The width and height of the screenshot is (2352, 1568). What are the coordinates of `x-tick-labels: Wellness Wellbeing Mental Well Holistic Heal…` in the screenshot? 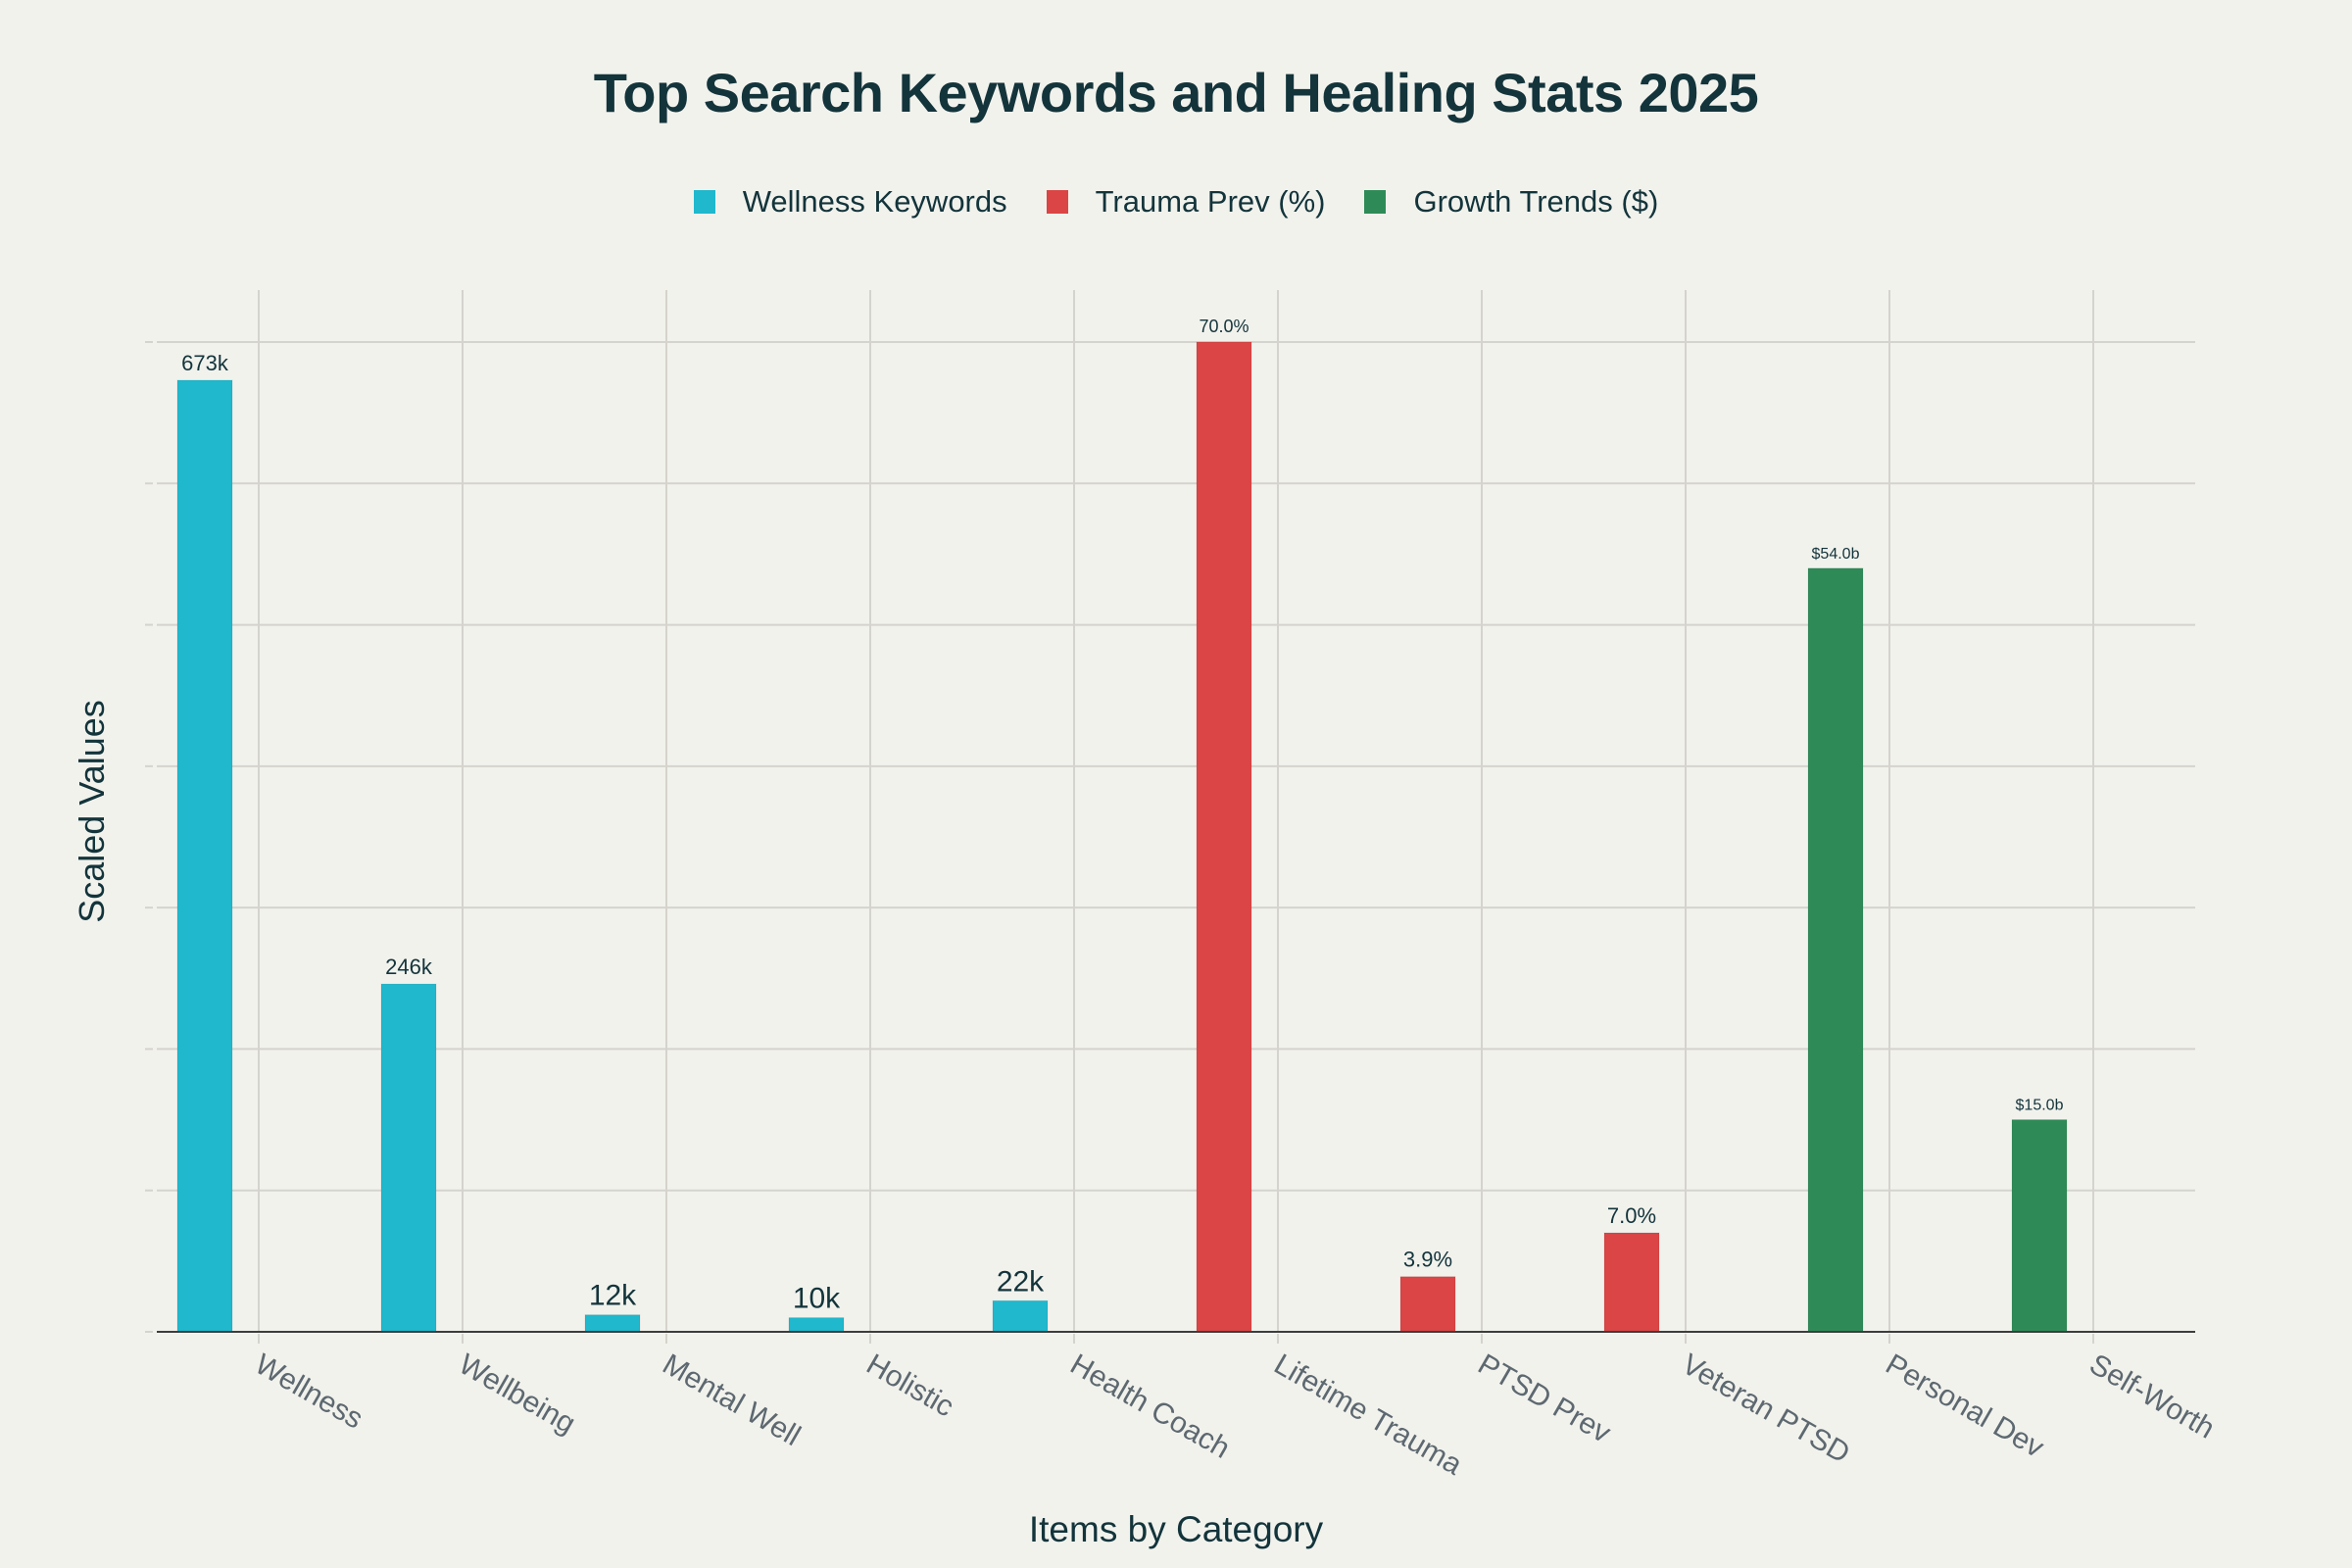 It's located at (1235, 1415).